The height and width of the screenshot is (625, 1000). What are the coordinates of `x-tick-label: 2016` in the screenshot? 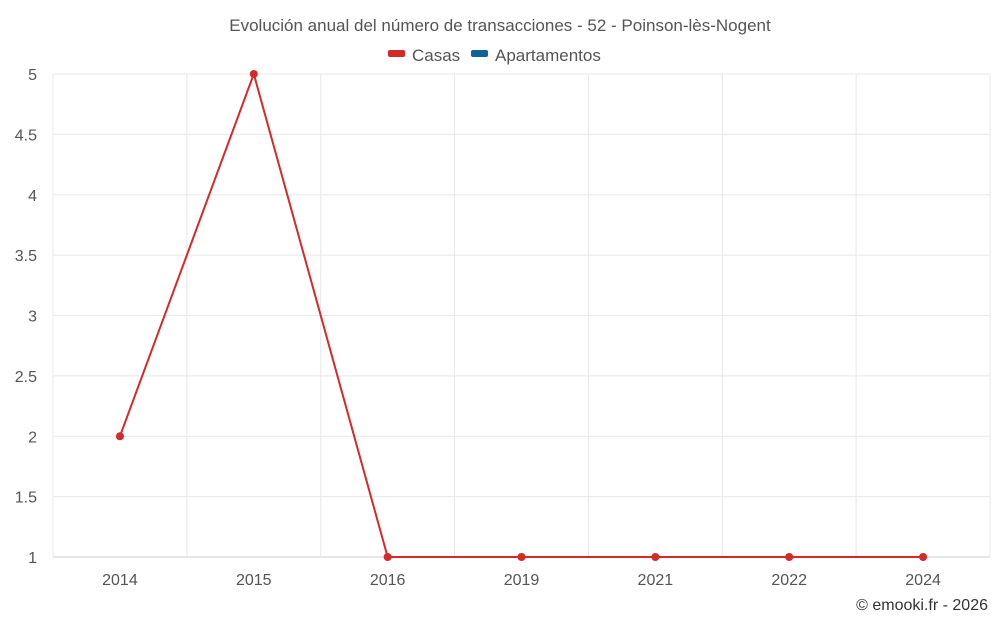 It's located at (388, 580).